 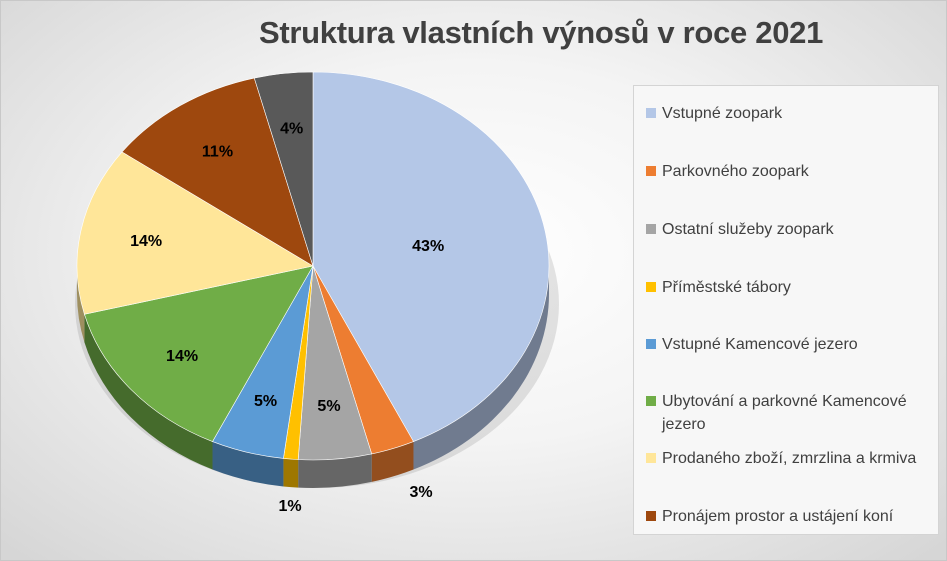 I want to click on legend-item: Pronájem prostor a ustájení koní, so click(x=784, y=516).